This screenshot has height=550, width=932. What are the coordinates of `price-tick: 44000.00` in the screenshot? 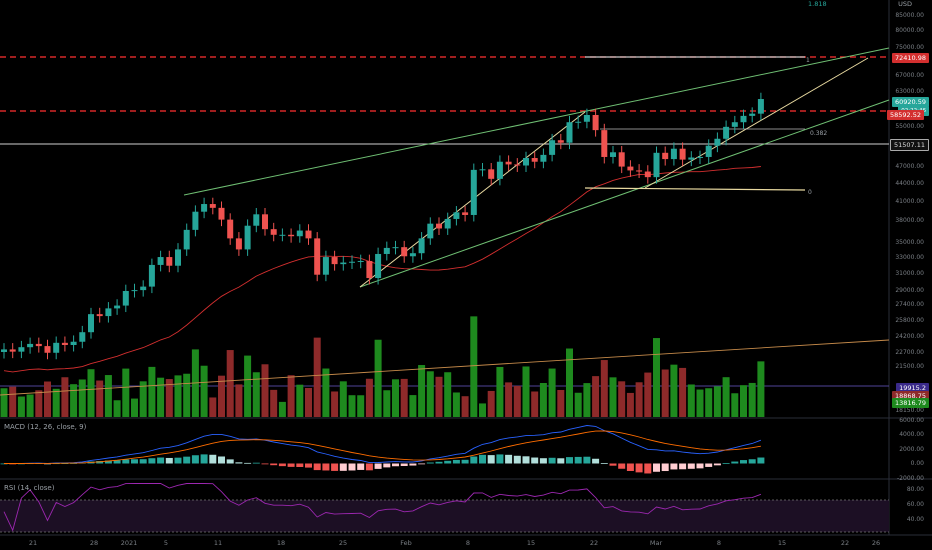 It's located at (909, 183).